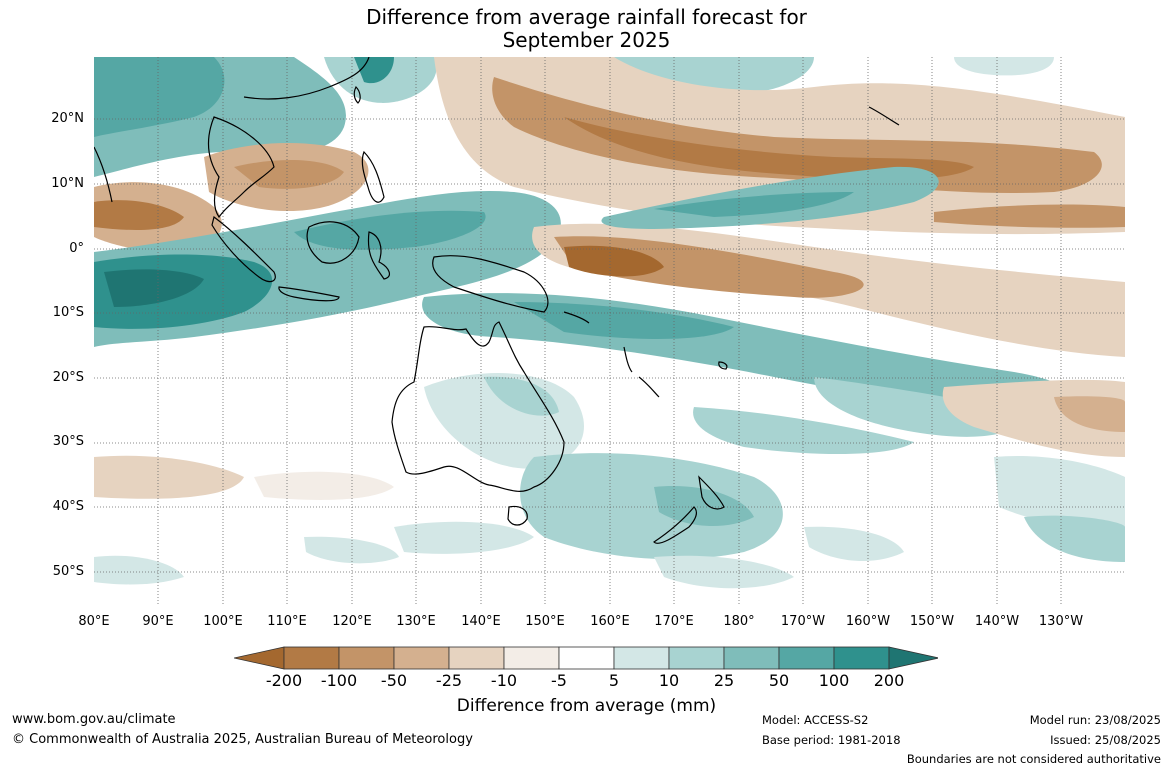 This screenshot has height=770, width=1173. I want to click on colorbar-label: -5, so click(559, 680).